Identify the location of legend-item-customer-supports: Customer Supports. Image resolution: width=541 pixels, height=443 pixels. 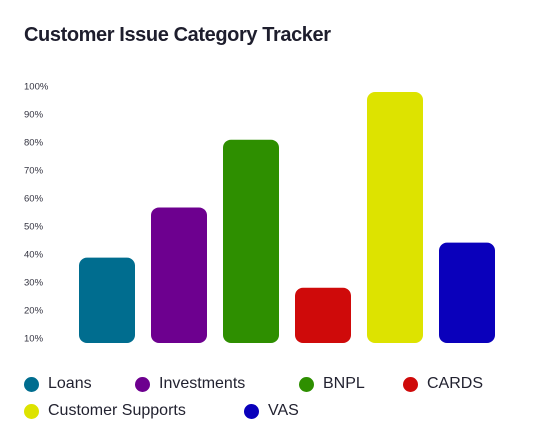
(105, 411).